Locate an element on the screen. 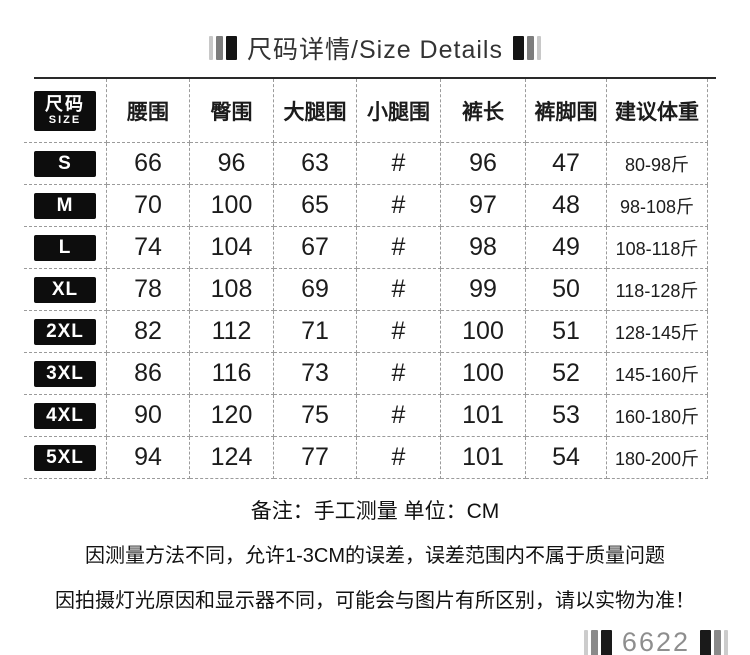  cell-hip: 100 is located at coordinates (232, 206).